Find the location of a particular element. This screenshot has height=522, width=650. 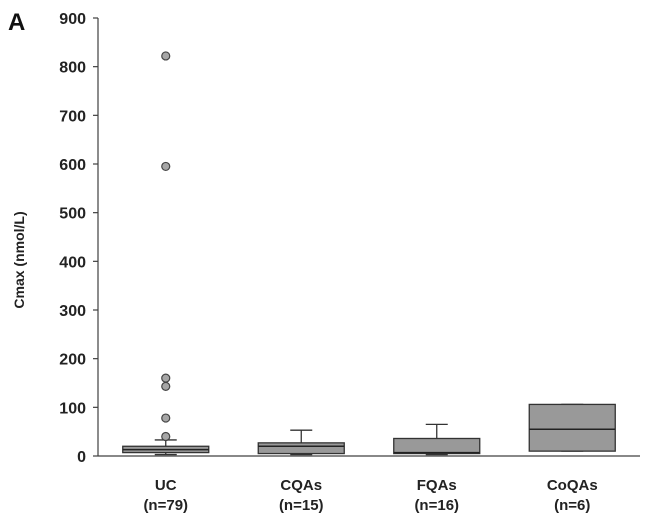

x-category-label: UC is located at coordinates (166, 485).